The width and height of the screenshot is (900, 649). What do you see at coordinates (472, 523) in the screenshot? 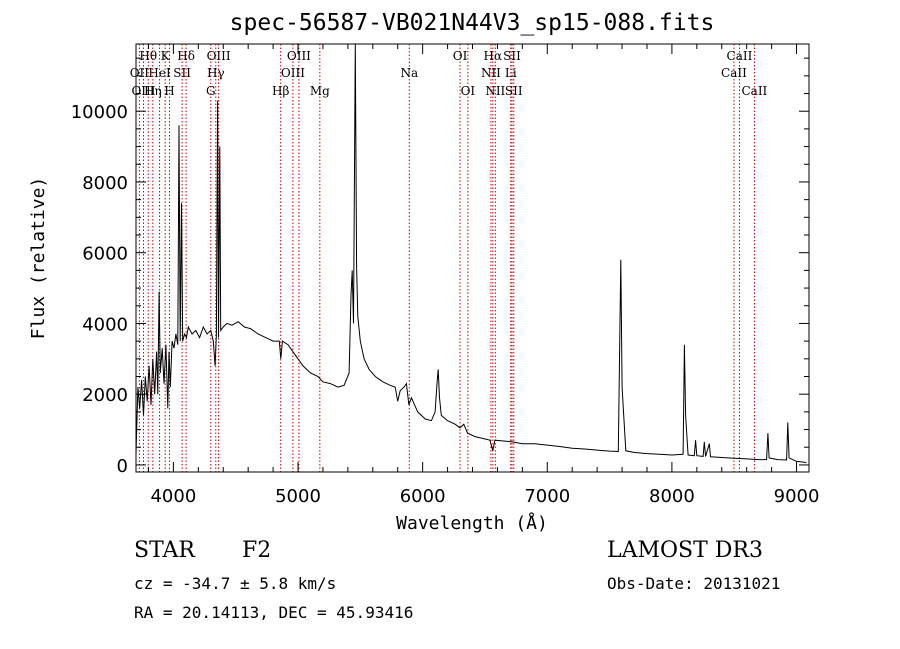
I see `x-axis-label: Wavelength (Å)` at bounding box center [472, 523].